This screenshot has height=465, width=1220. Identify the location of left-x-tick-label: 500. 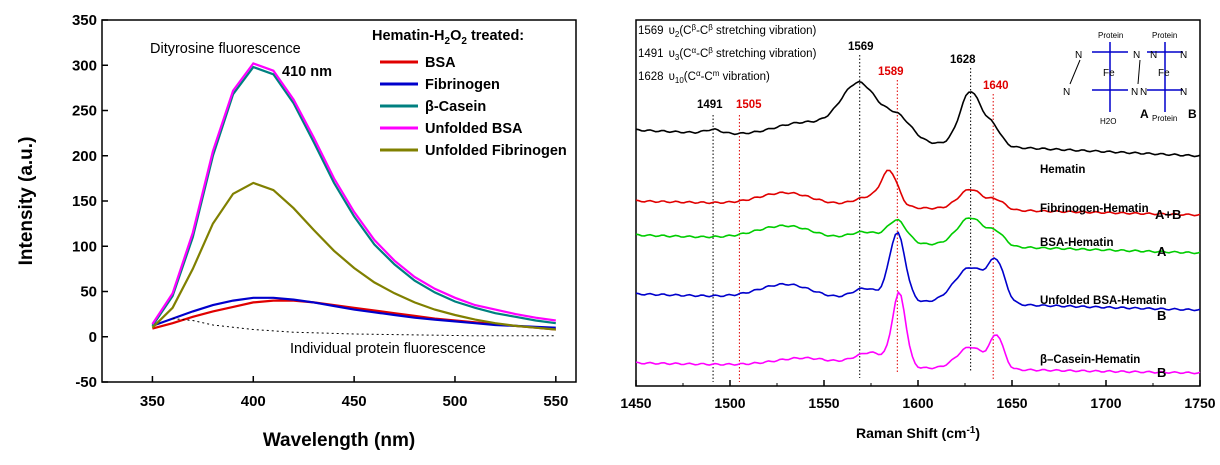
(454, 401).